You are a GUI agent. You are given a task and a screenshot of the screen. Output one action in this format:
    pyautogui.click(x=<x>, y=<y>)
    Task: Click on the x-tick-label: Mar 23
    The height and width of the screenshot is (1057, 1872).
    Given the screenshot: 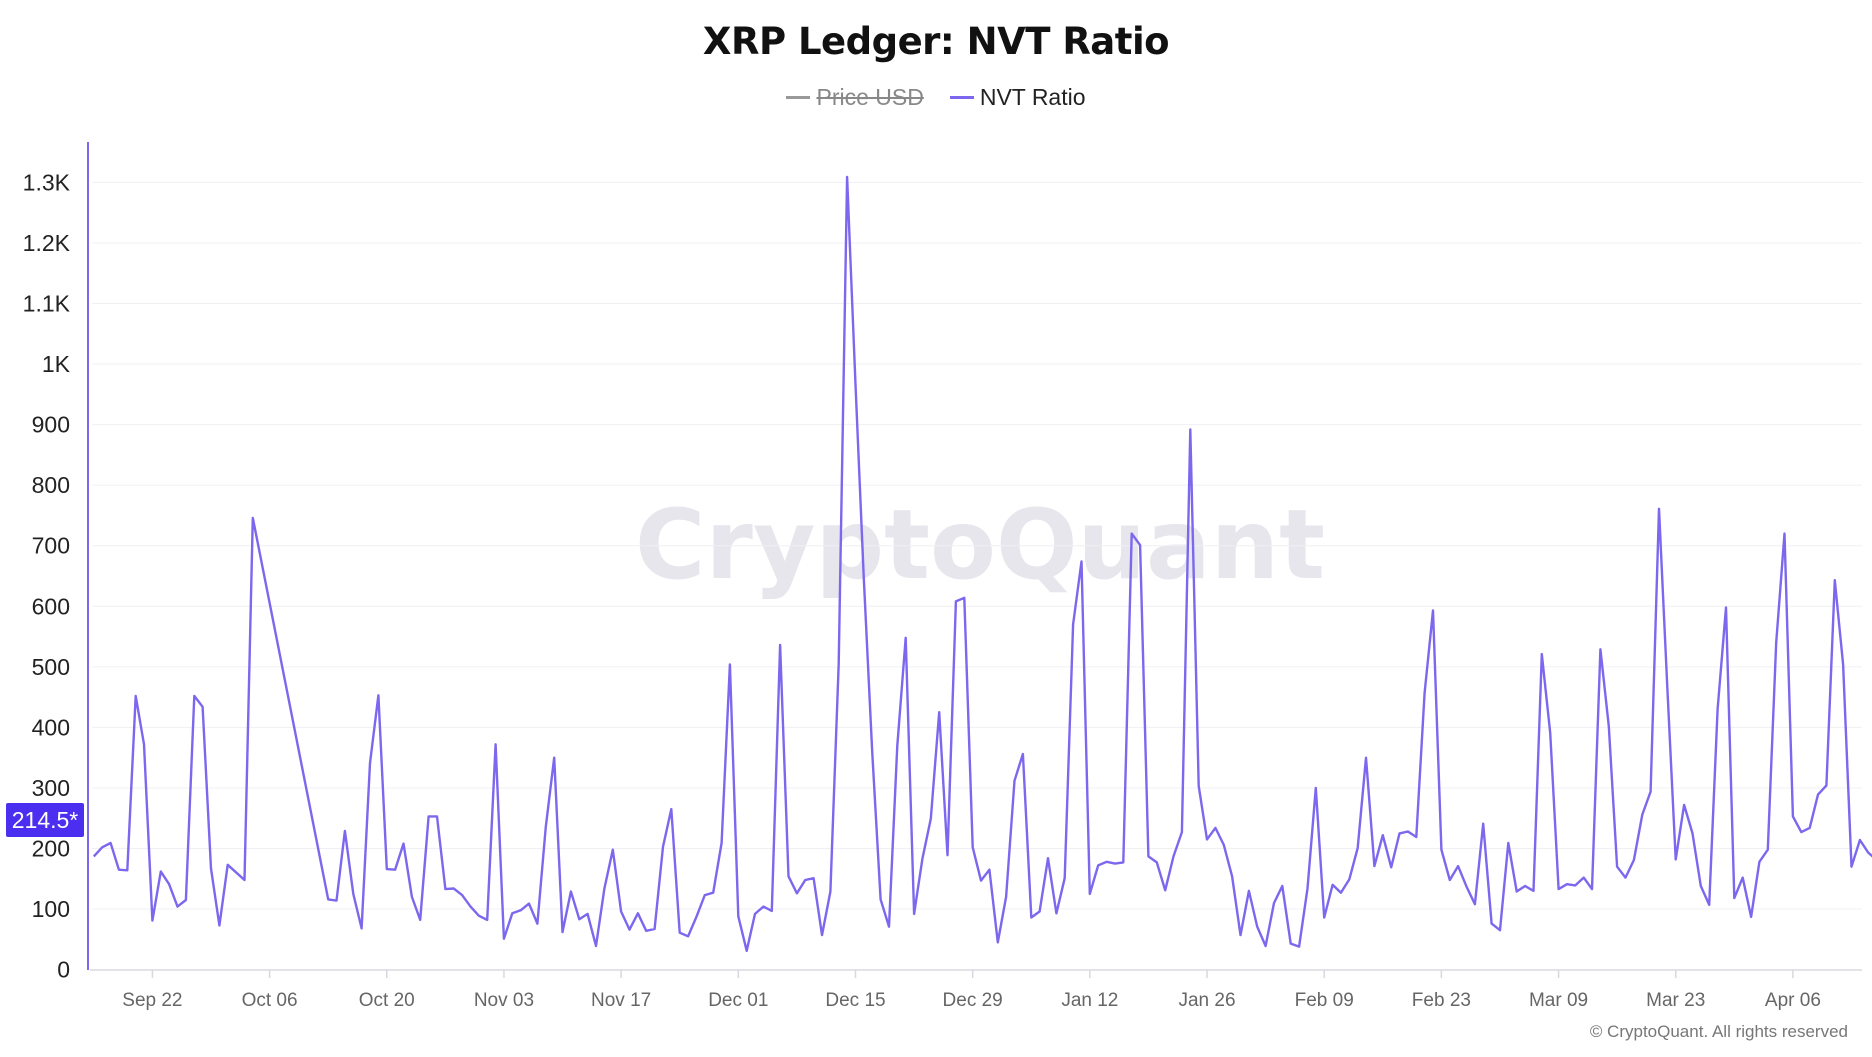 What is the action you would take?
    pyautogui.click(x=1675, y=1000)
    